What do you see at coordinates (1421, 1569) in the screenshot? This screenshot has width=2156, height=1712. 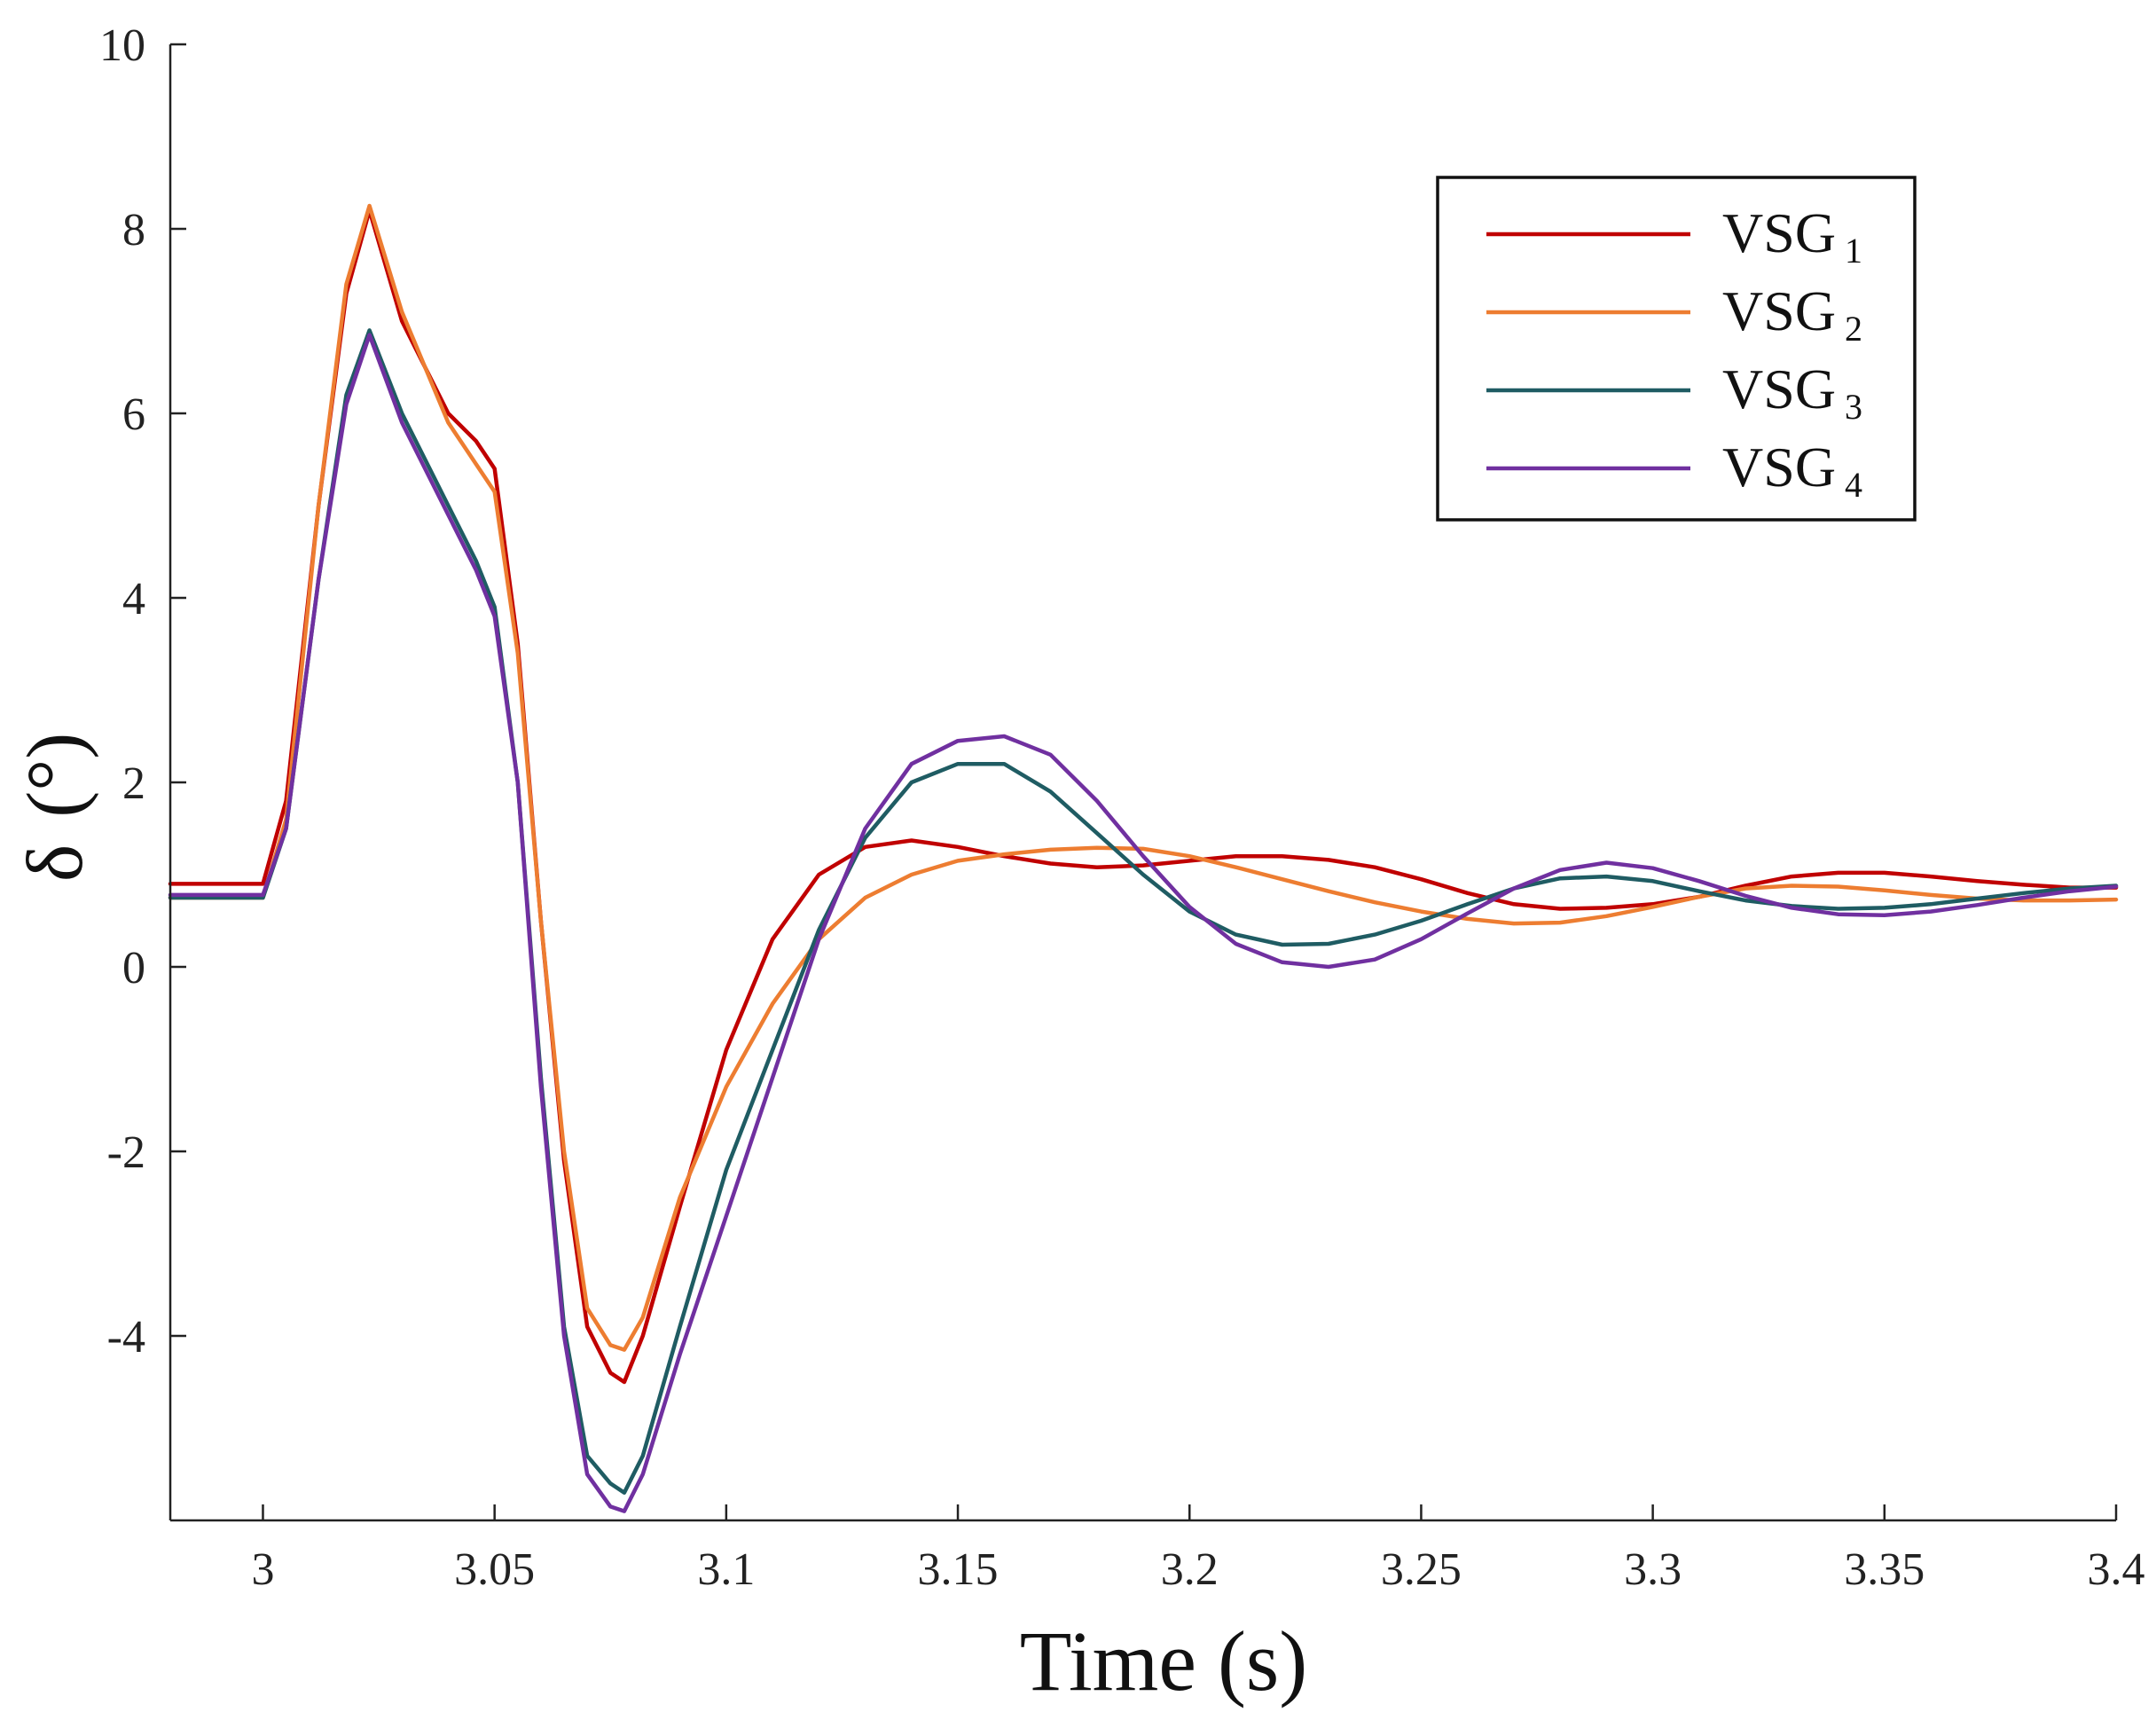 I see `x-tick-label: 3.25` at bounding box center [1421, 1569].